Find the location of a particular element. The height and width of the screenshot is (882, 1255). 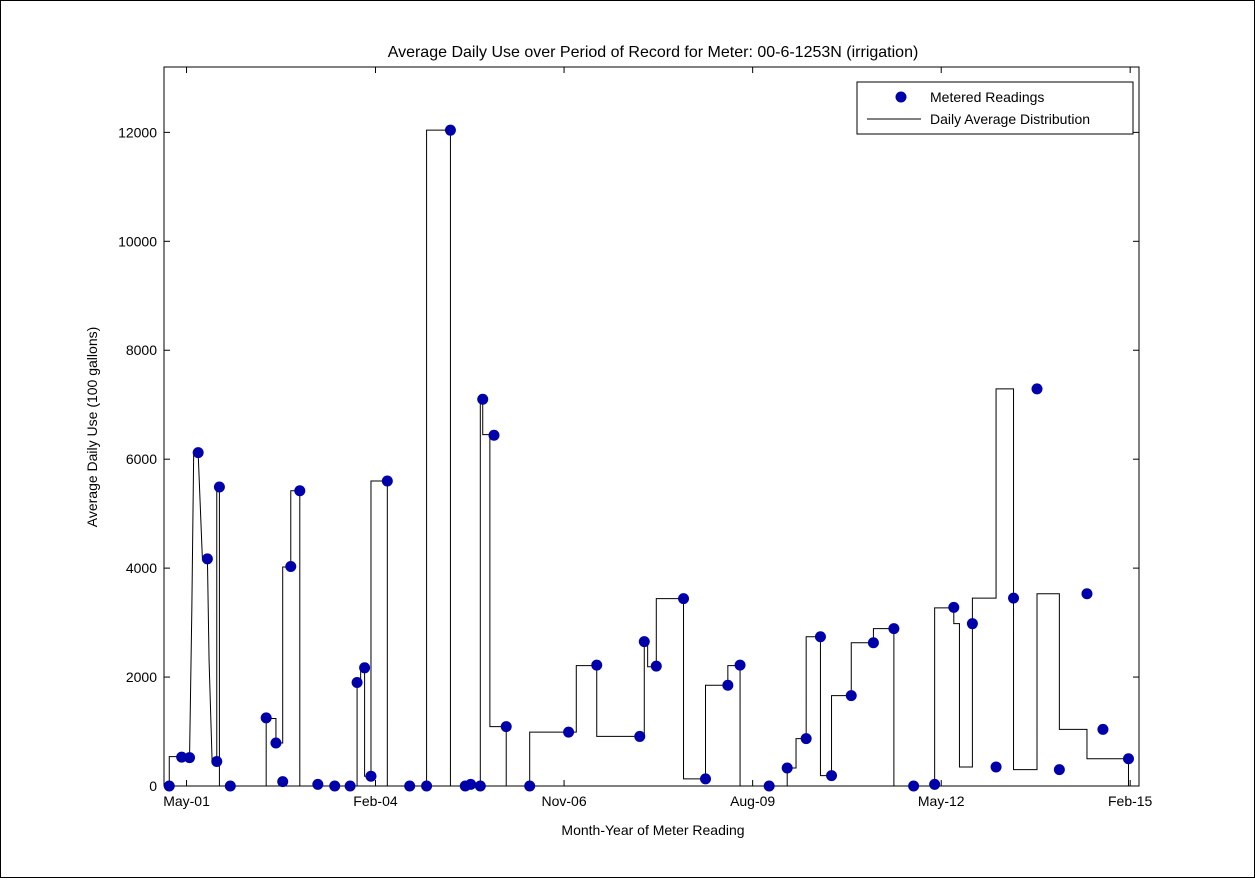

y-tick-label: 8000 is located at coordinates (141, 350).